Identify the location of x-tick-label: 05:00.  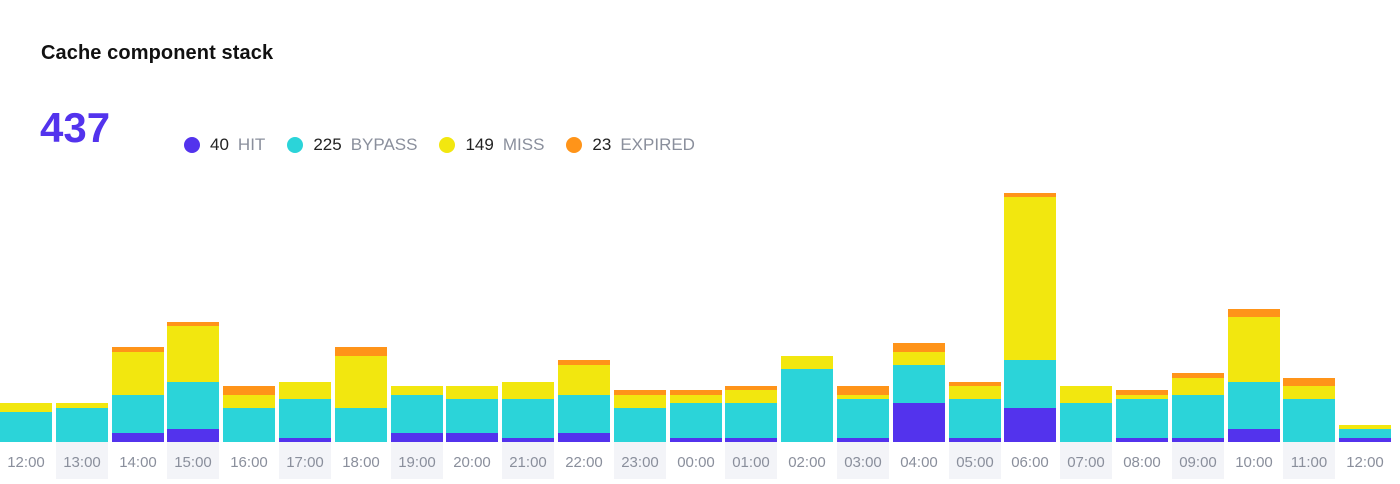
(975, 460).